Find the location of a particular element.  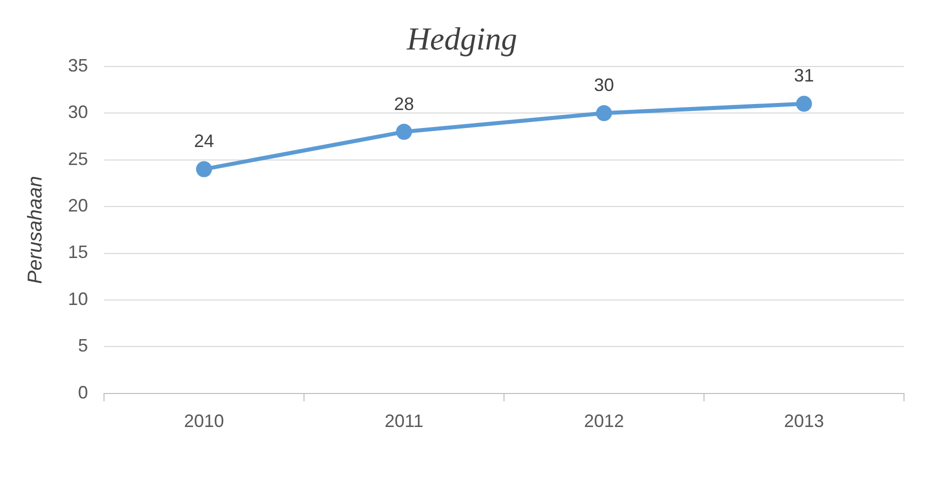

x-tick-label: 2013 is located at coordinates (804, 421).